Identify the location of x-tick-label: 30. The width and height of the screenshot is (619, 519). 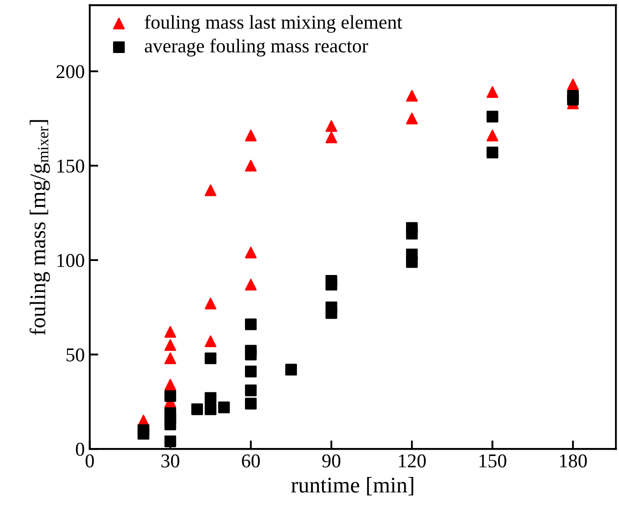
(170, 461).